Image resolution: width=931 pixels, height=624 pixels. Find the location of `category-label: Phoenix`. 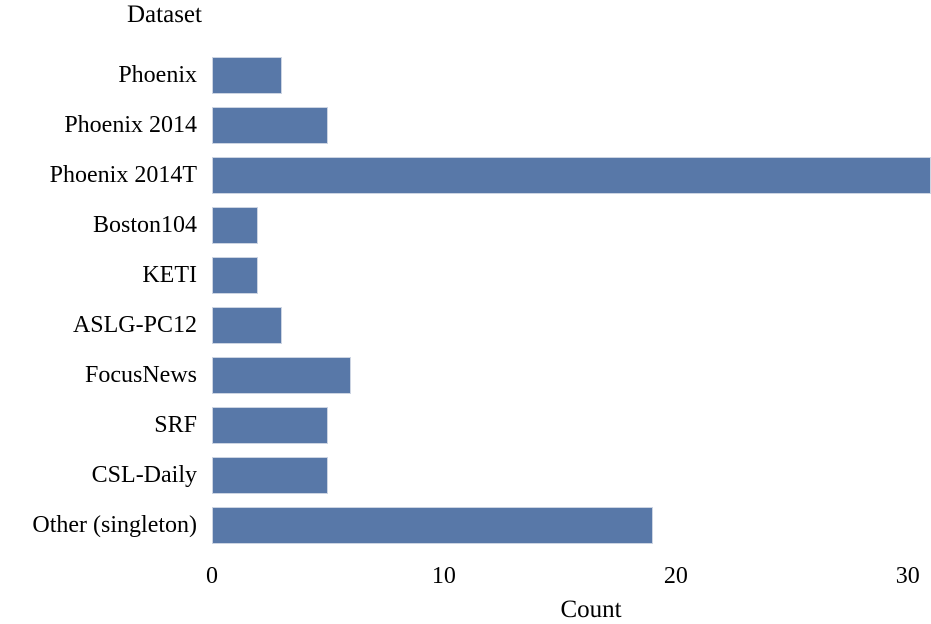

category-label: Phoenix is located at coordinates (157, 75).